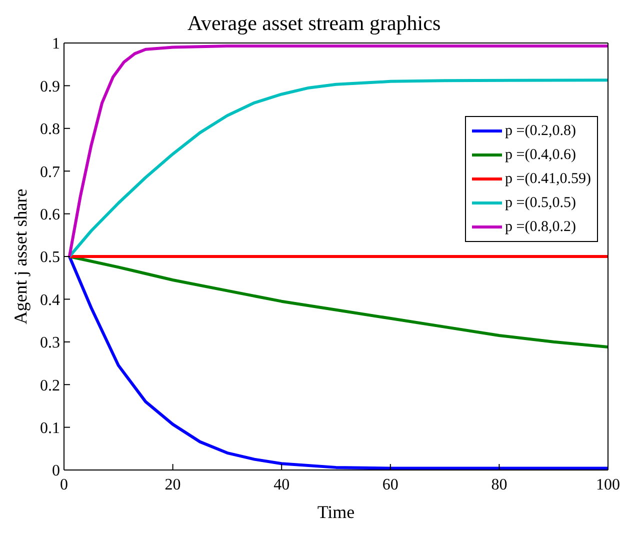 This screenshot has height=538, width=620. I want to click on y-tick-label: 0.1, so click(50, 428).